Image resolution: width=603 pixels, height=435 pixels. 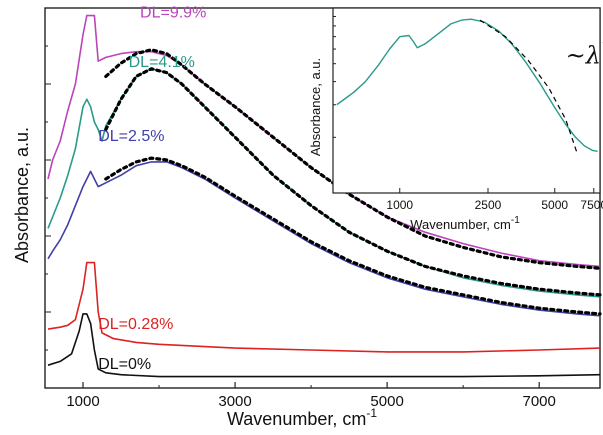 What do you see at coordinates (135, 324) in the screenshot?
I see `main-series-label-4: DL=0.28%` at bounding box center [135, 324].